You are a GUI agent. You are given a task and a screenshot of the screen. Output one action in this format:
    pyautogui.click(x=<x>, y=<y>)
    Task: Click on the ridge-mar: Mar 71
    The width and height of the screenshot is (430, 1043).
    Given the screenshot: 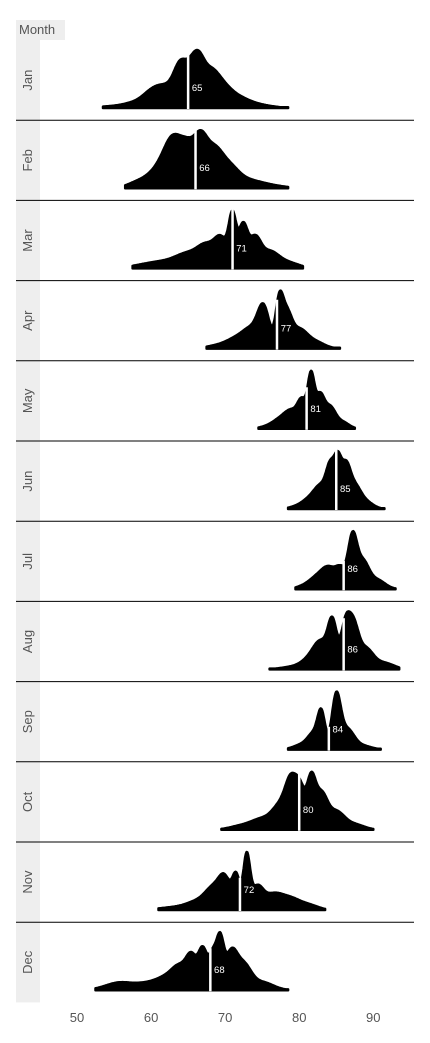 What is the action you would take?
    pyautogui.click(x=215, y=244)
    